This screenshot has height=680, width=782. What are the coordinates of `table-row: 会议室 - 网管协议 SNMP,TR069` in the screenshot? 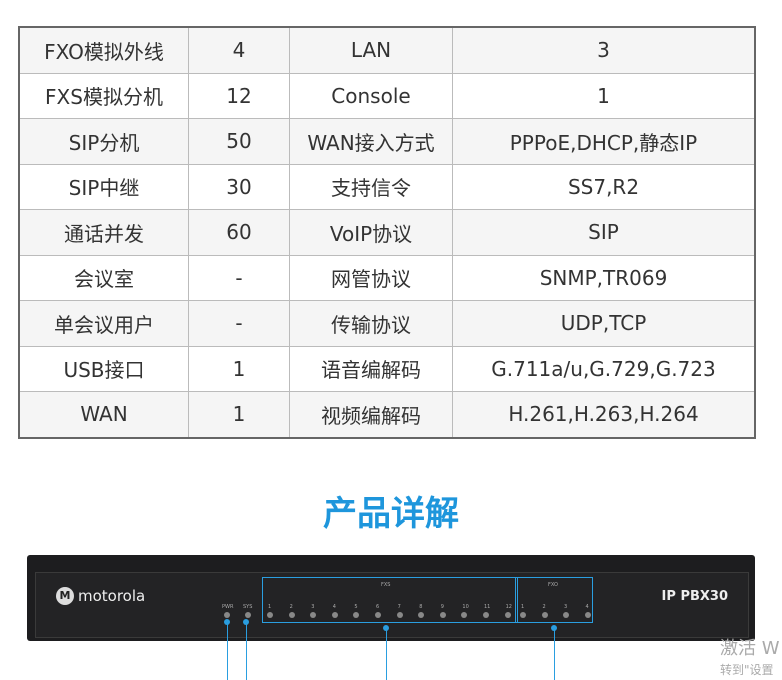 It's located at (387, 277).